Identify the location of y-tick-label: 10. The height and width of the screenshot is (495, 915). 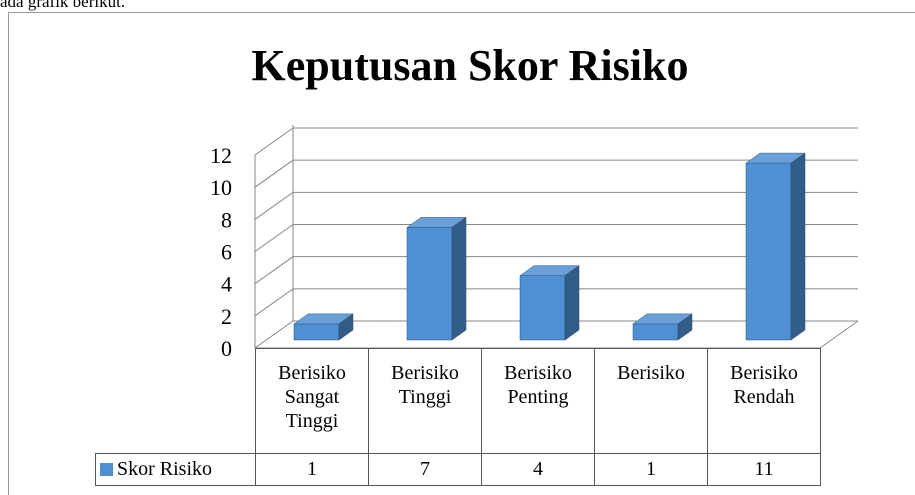
(221, 187).